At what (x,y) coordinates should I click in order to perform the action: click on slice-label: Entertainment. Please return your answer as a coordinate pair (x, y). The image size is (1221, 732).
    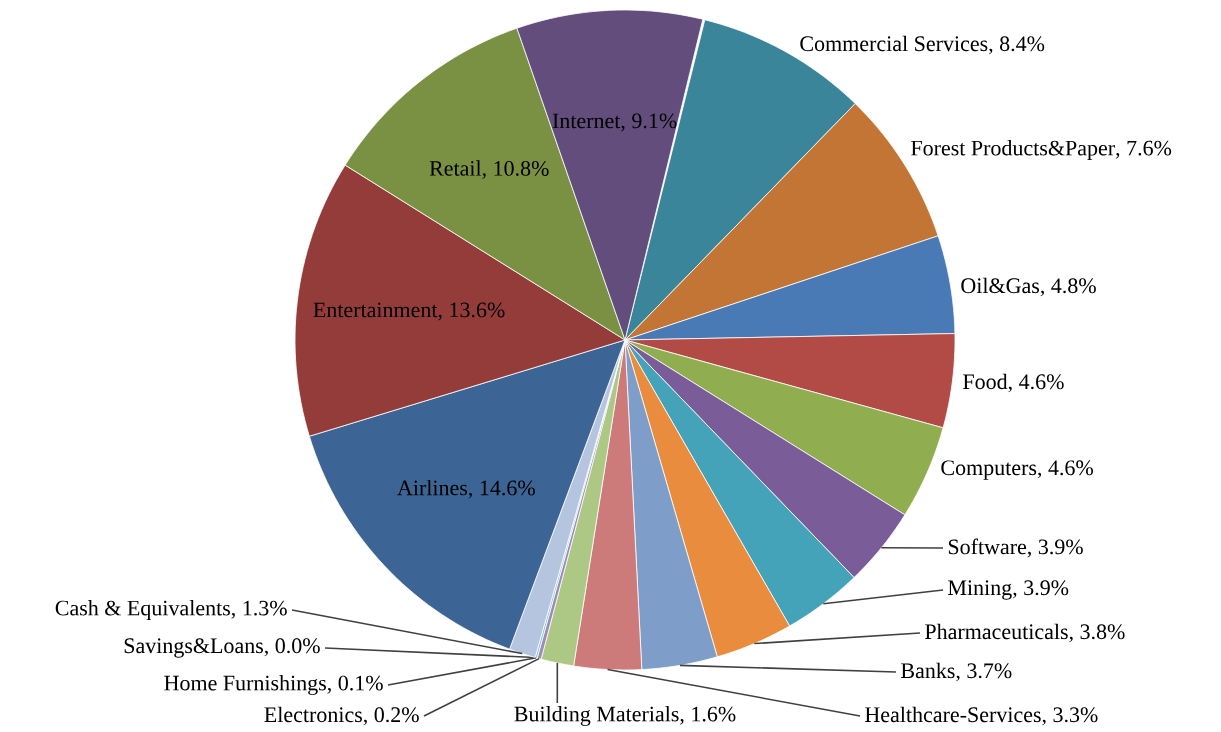
    Looking at the image, I should click on (375, 310).